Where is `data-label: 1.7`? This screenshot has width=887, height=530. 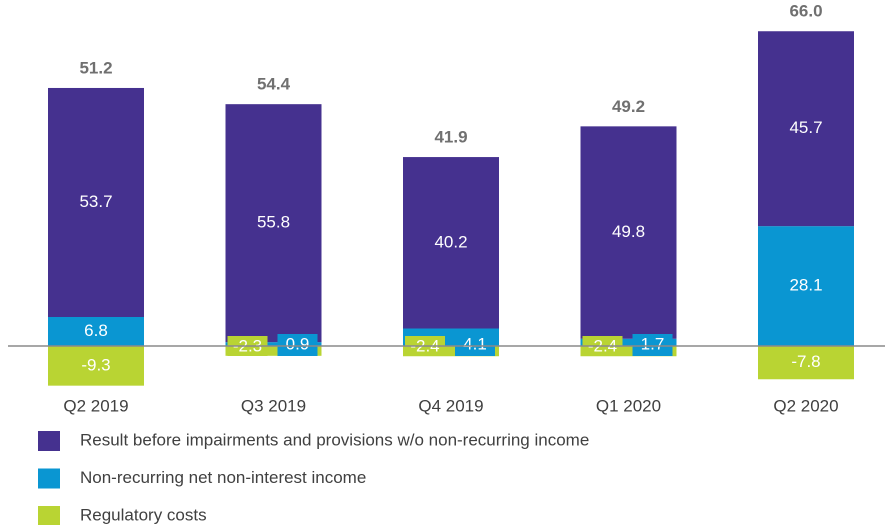
data-label: 1.7 is located at coordinates (653, 343).